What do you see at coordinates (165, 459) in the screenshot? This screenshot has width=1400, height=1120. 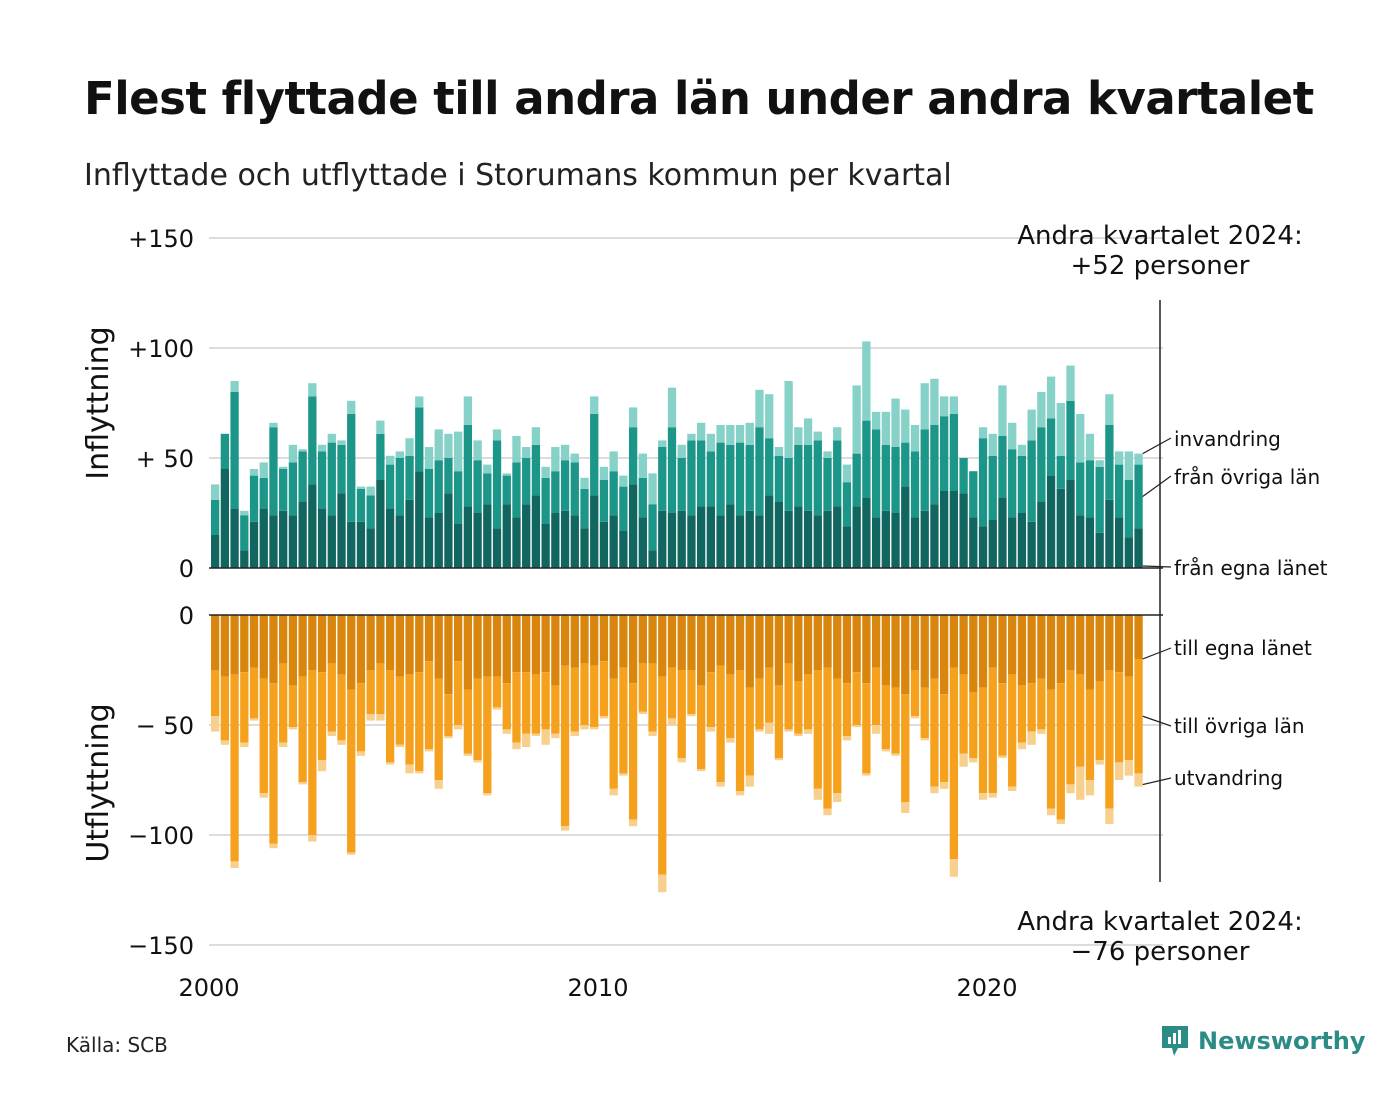 I see `y-tick-label-inflyttning: + 50` at bounding box center [165, 459].